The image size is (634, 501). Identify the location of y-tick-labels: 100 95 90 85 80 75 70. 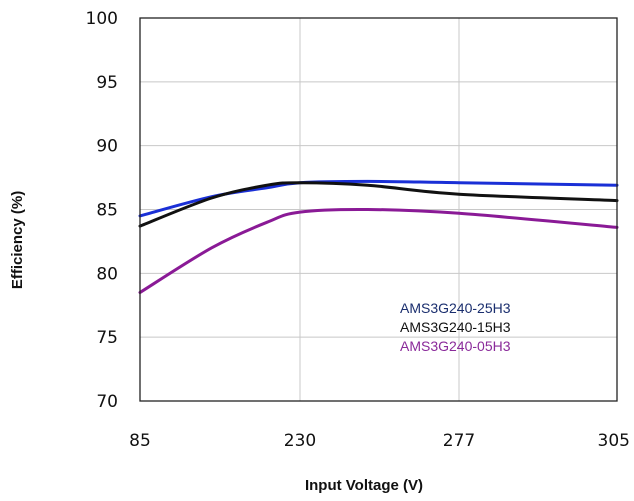
(102, 210).